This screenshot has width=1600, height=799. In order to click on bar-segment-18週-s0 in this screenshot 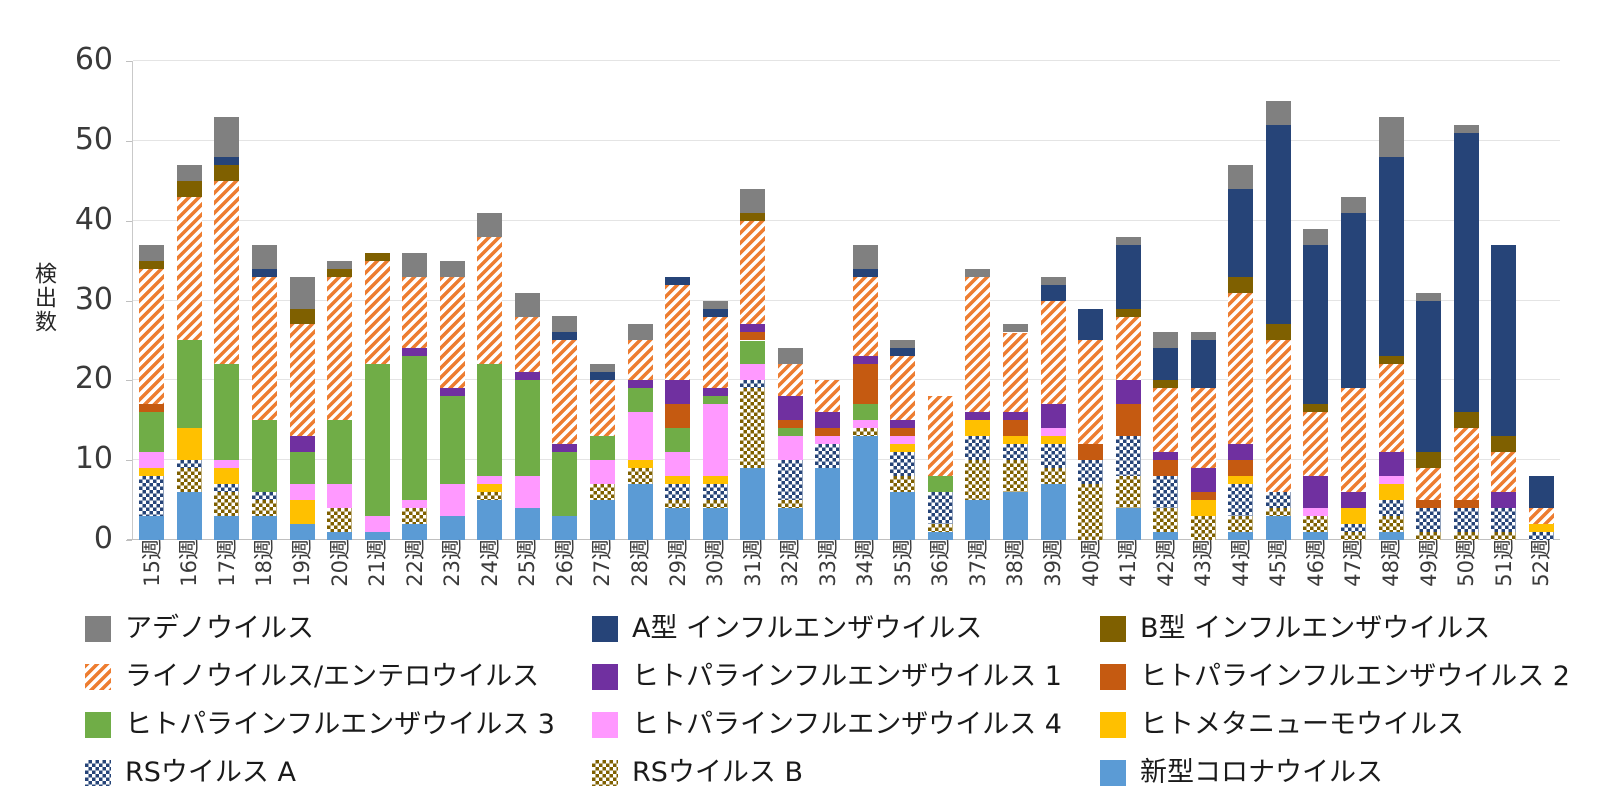, I will do `click(264, 528)`.